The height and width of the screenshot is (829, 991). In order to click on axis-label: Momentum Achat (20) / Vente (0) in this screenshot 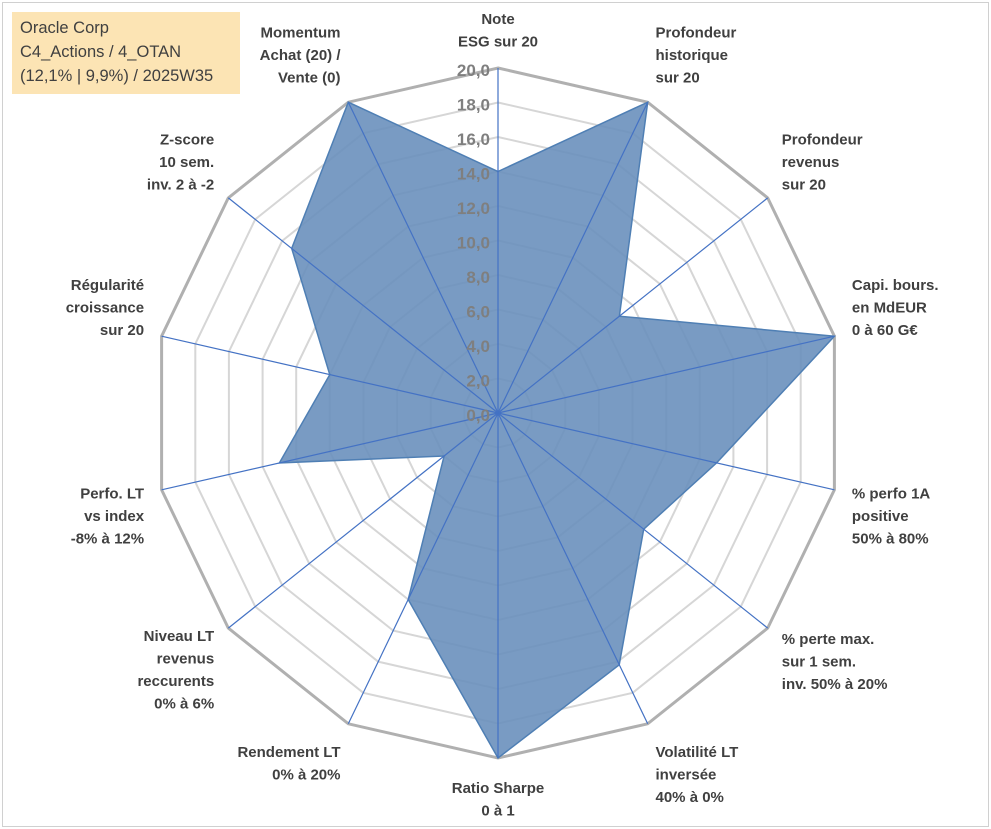, I will do `click(301, 55)`.